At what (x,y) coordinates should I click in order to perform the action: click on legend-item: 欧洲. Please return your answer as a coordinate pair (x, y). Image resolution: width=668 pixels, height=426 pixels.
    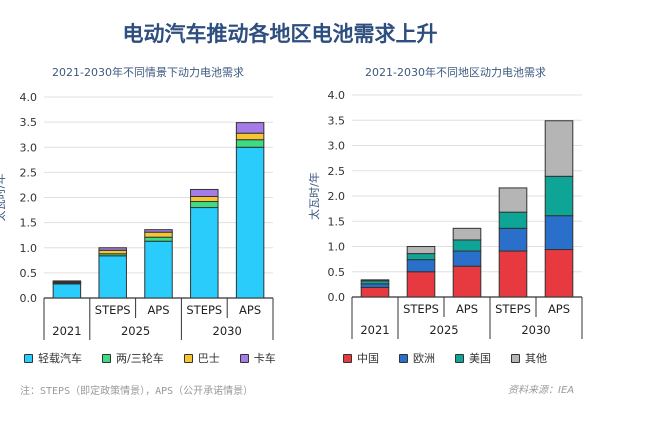
    Looking at the image, I should click on (417, 358).